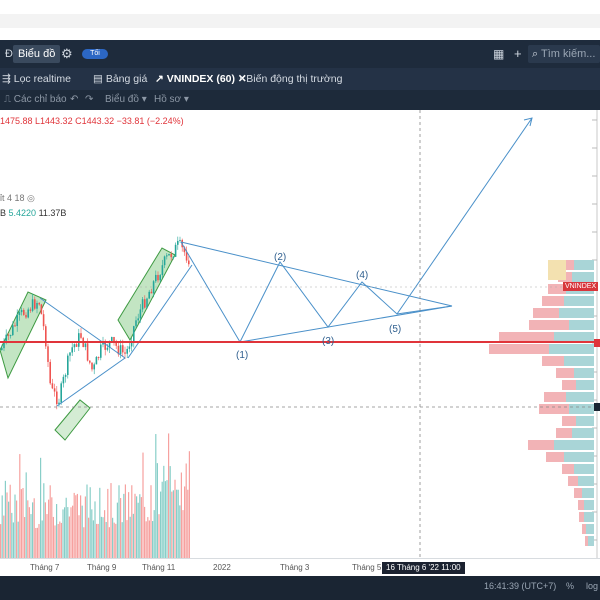  Describe the element at coordinates (592, 586) in the screenshot. I see `log-toggle: log` at that location.